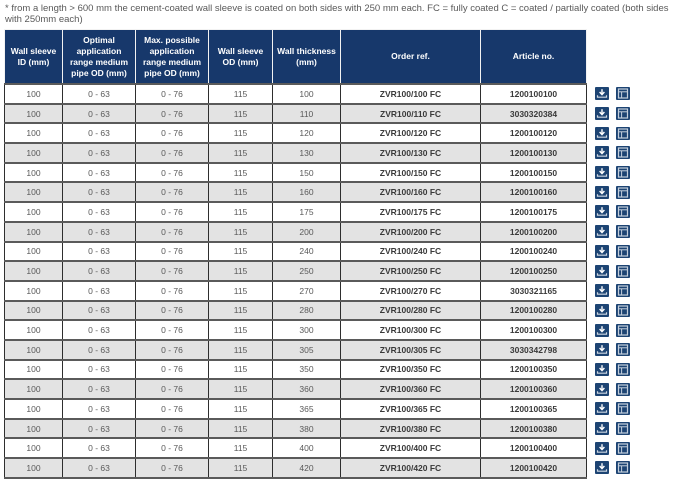  Describe the element at coordinates (306, 133) in the screenshot. I see `cell-wall-thickness: 120` at that location.